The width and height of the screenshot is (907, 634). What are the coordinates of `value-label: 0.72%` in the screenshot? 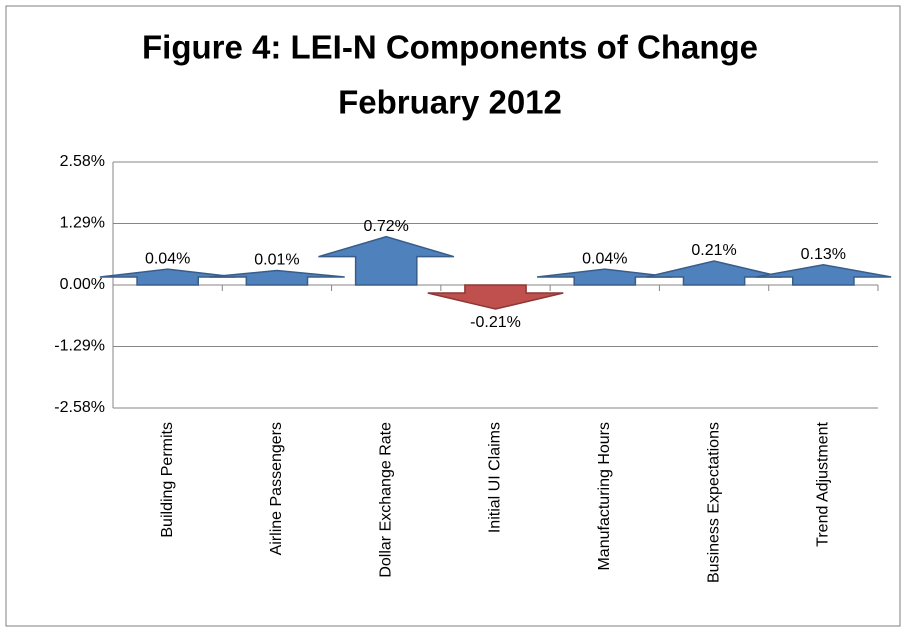 It's located at (386, 226).